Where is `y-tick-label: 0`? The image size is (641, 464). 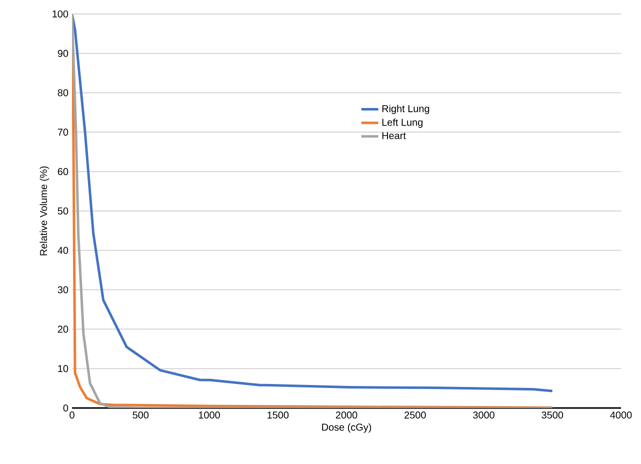
y-tick-label: 0 is located at coordinates (65, 408).